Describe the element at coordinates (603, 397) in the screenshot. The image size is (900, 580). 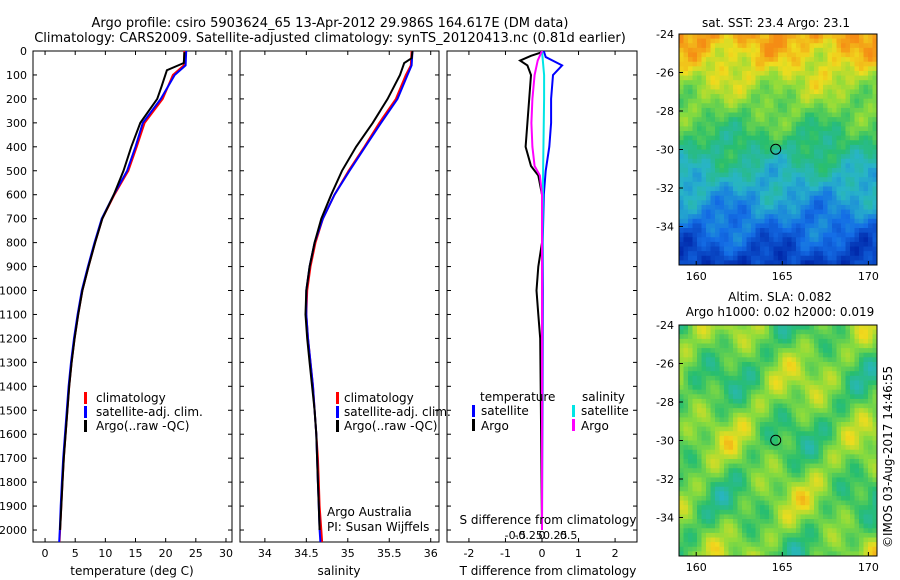
I see `legend-title-salinity: salinity` at that location.